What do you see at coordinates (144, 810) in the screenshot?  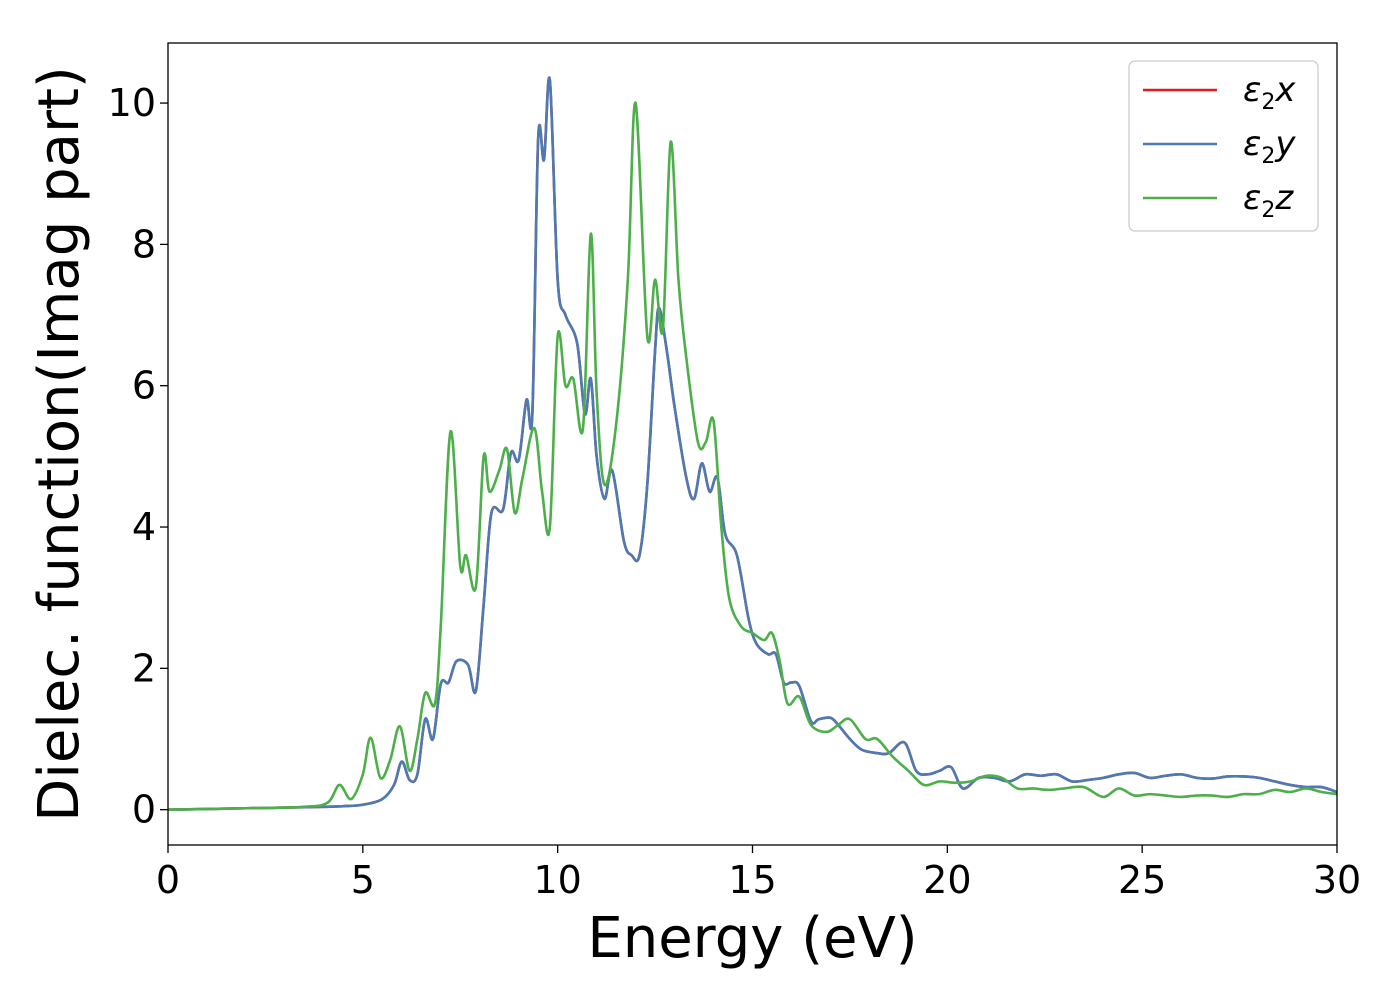 I see `y-tick-label: 0` at bounding box center [144, 810].